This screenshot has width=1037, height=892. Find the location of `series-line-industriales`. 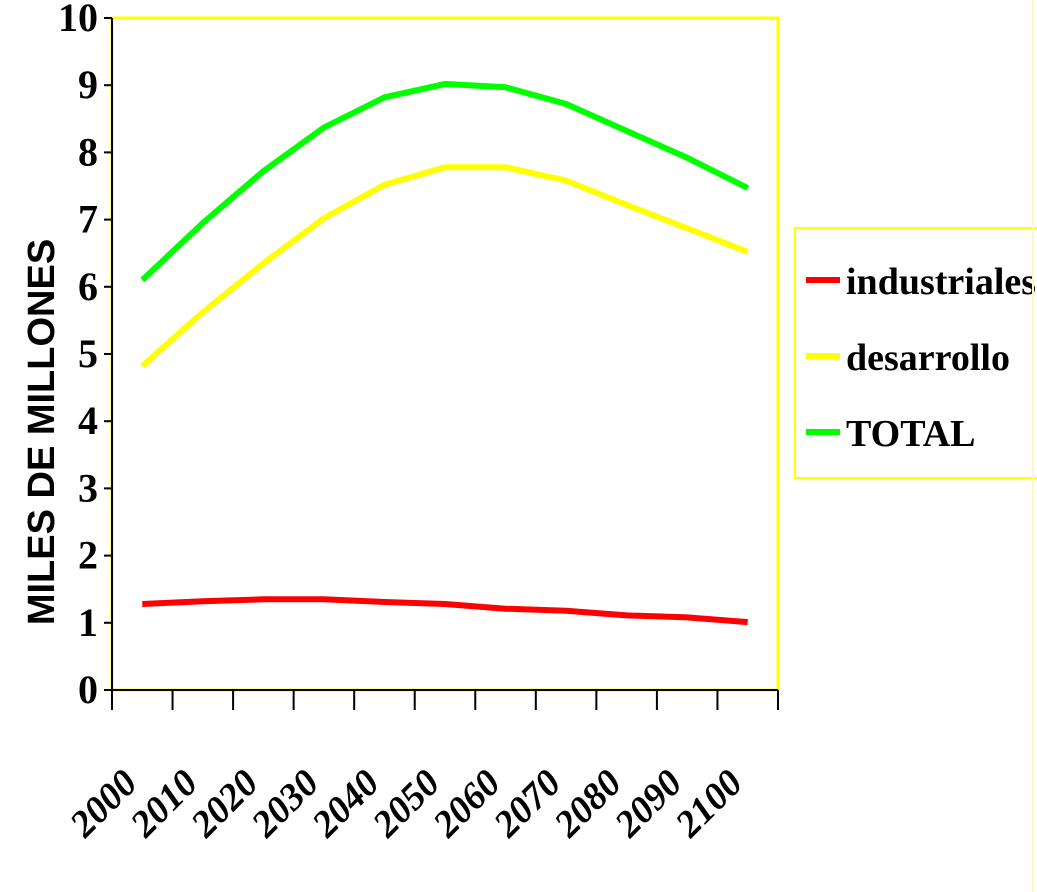

series-line-industriales is located at coordinates (445, 611).